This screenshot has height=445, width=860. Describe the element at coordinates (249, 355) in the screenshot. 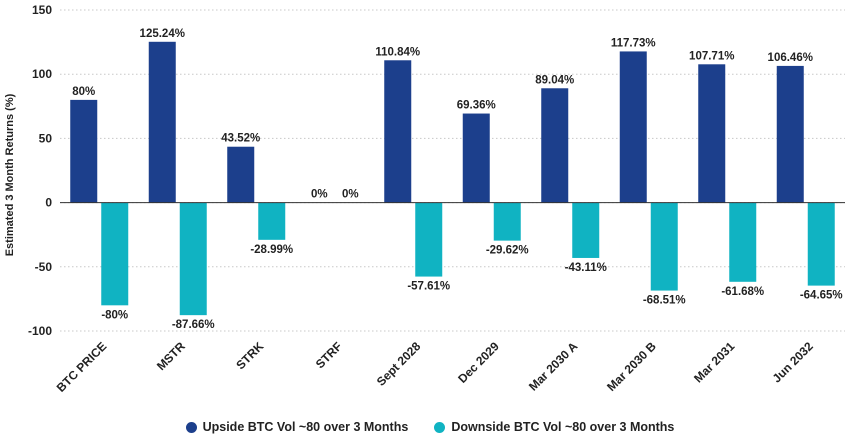

I see `x-tick-label: STRK` at that location.